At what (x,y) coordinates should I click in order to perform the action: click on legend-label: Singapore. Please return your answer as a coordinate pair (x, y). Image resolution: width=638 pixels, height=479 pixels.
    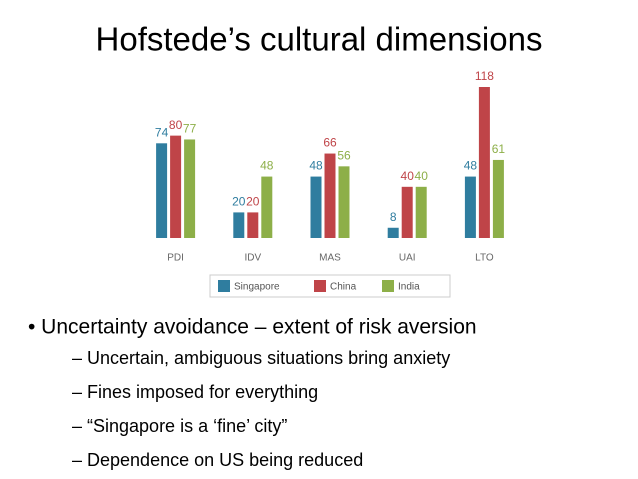
    Looking at the image, I should click on (257, 287).